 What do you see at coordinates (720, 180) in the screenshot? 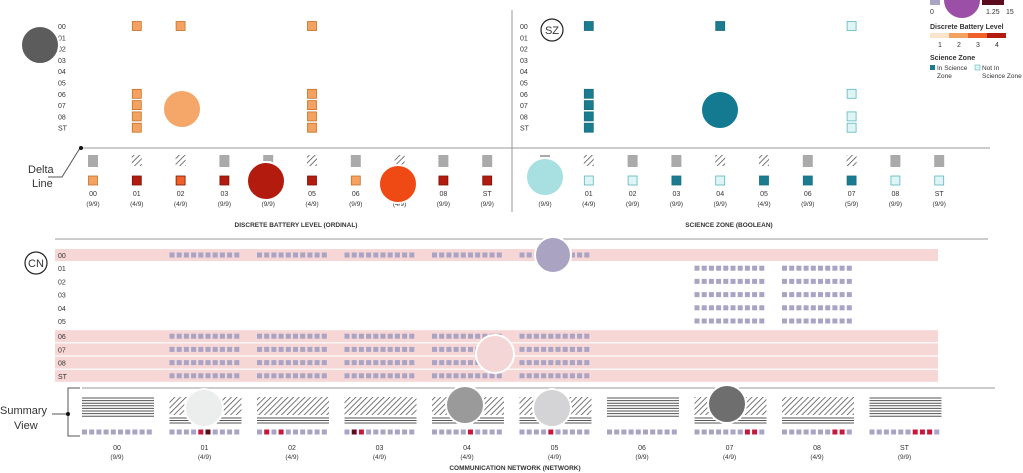
I see `sz-summary-cell` at bounding box center [720, 180].